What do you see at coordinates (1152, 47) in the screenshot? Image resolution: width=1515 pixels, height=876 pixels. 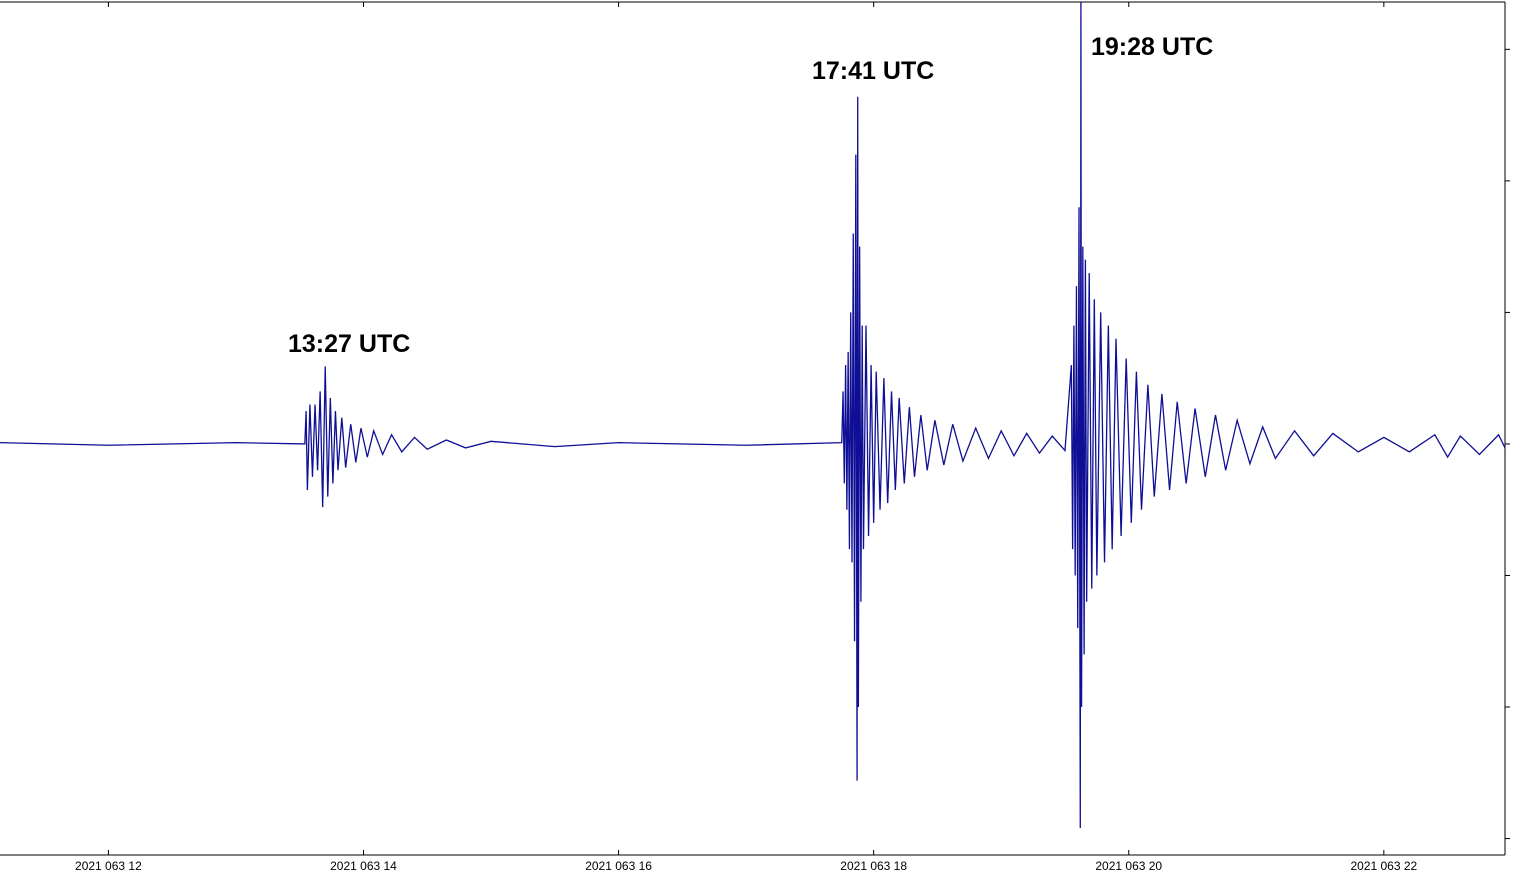 I see `event-annotation: 19:28 UTC` at bounding box center [1152, 47].